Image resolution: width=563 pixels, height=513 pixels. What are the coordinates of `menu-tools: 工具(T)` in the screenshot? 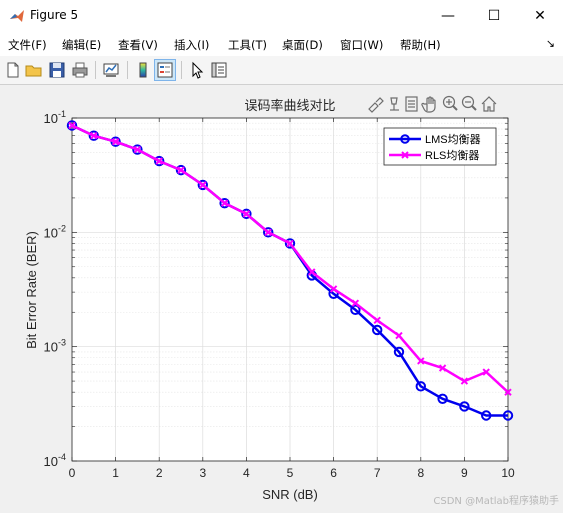 It's located at (247, 45).